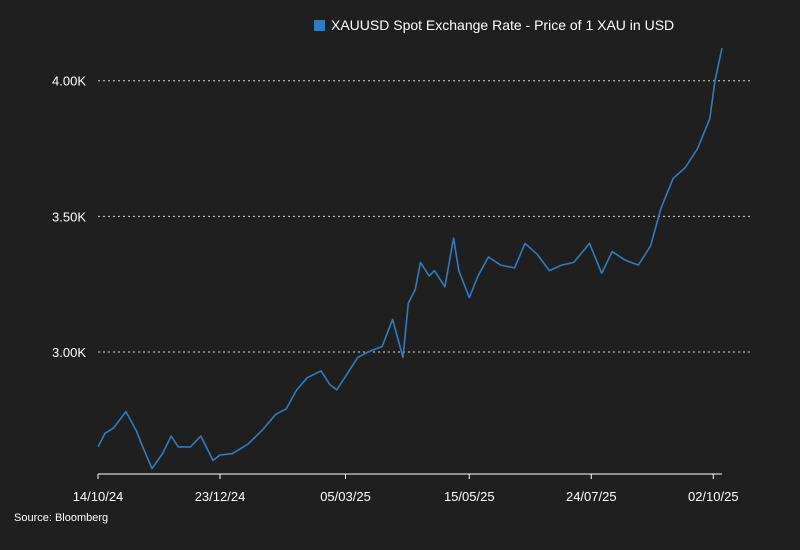 This screenshot has width=800, height=550. Describe the element at coordinates (61, 518) in the screenshot. I see `source-note: Source: Bloomberg` at that location.